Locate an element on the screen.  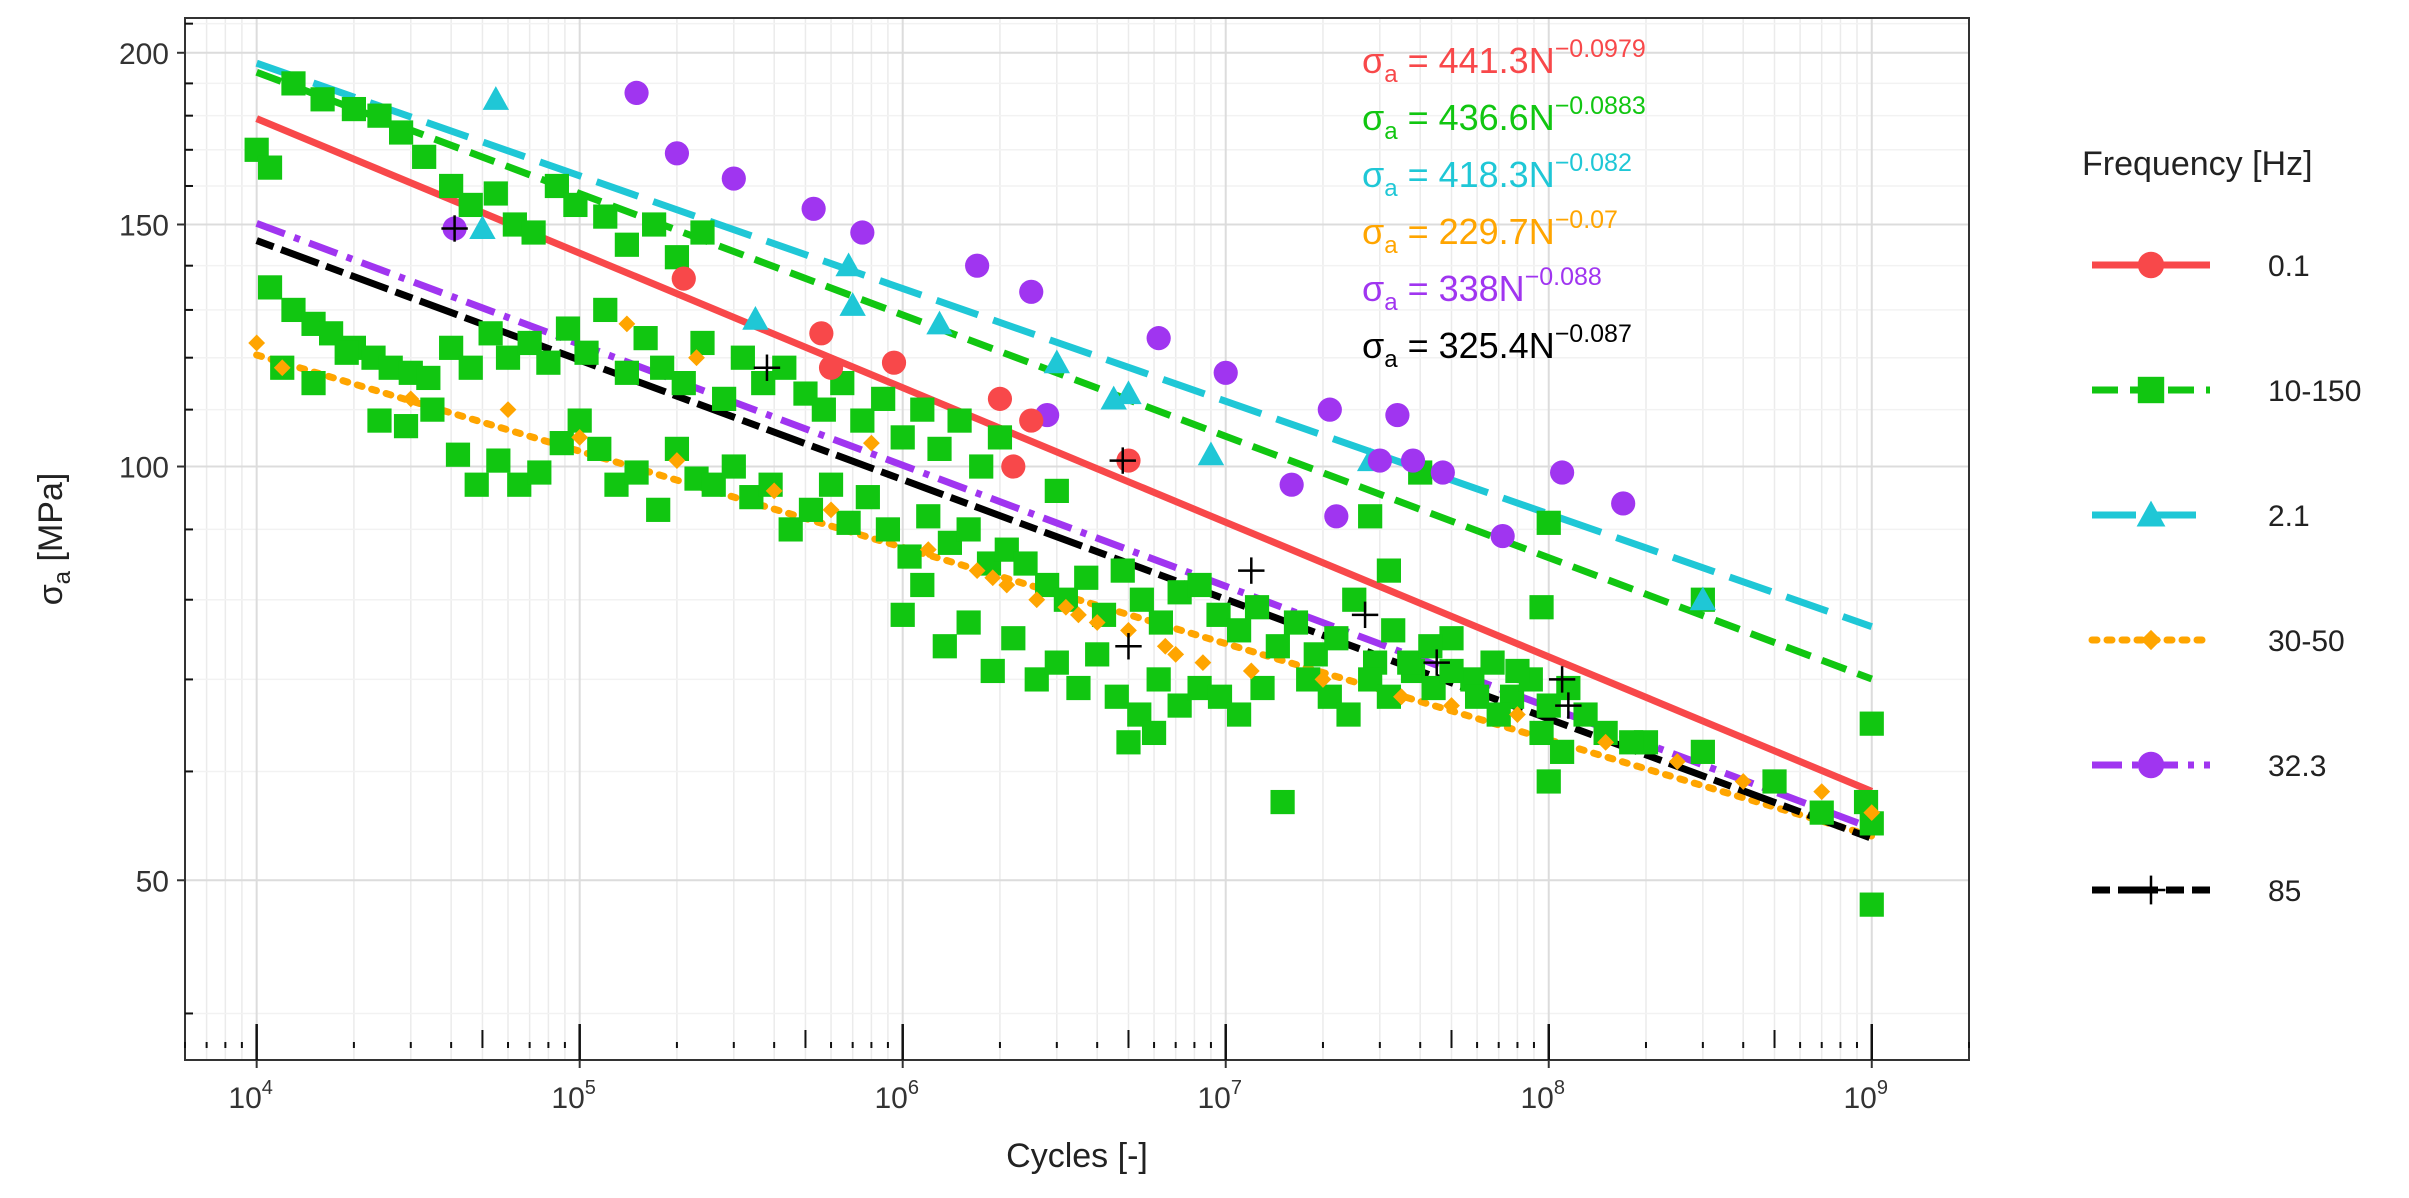
equation-2.1: σa = 418.3N−0.082 is located at coordinates (1497, 175).